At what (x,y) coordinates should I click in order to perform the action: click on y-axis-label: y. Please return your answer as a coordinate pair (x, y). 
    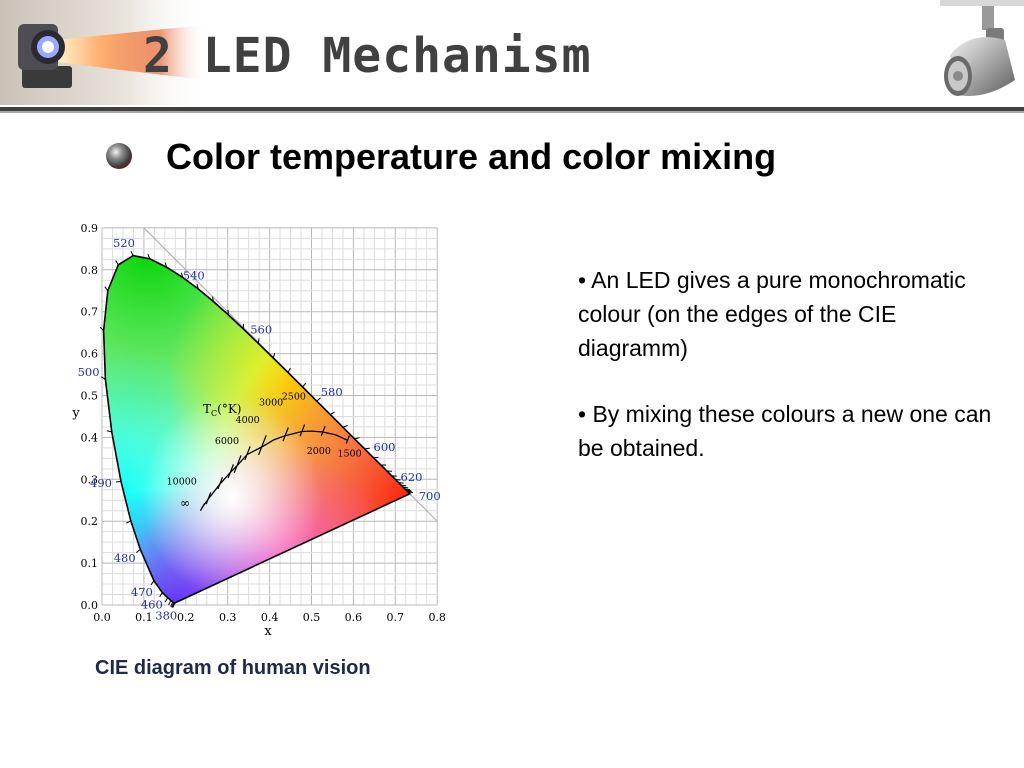
    Looking at the image, I should click on (75, 413).